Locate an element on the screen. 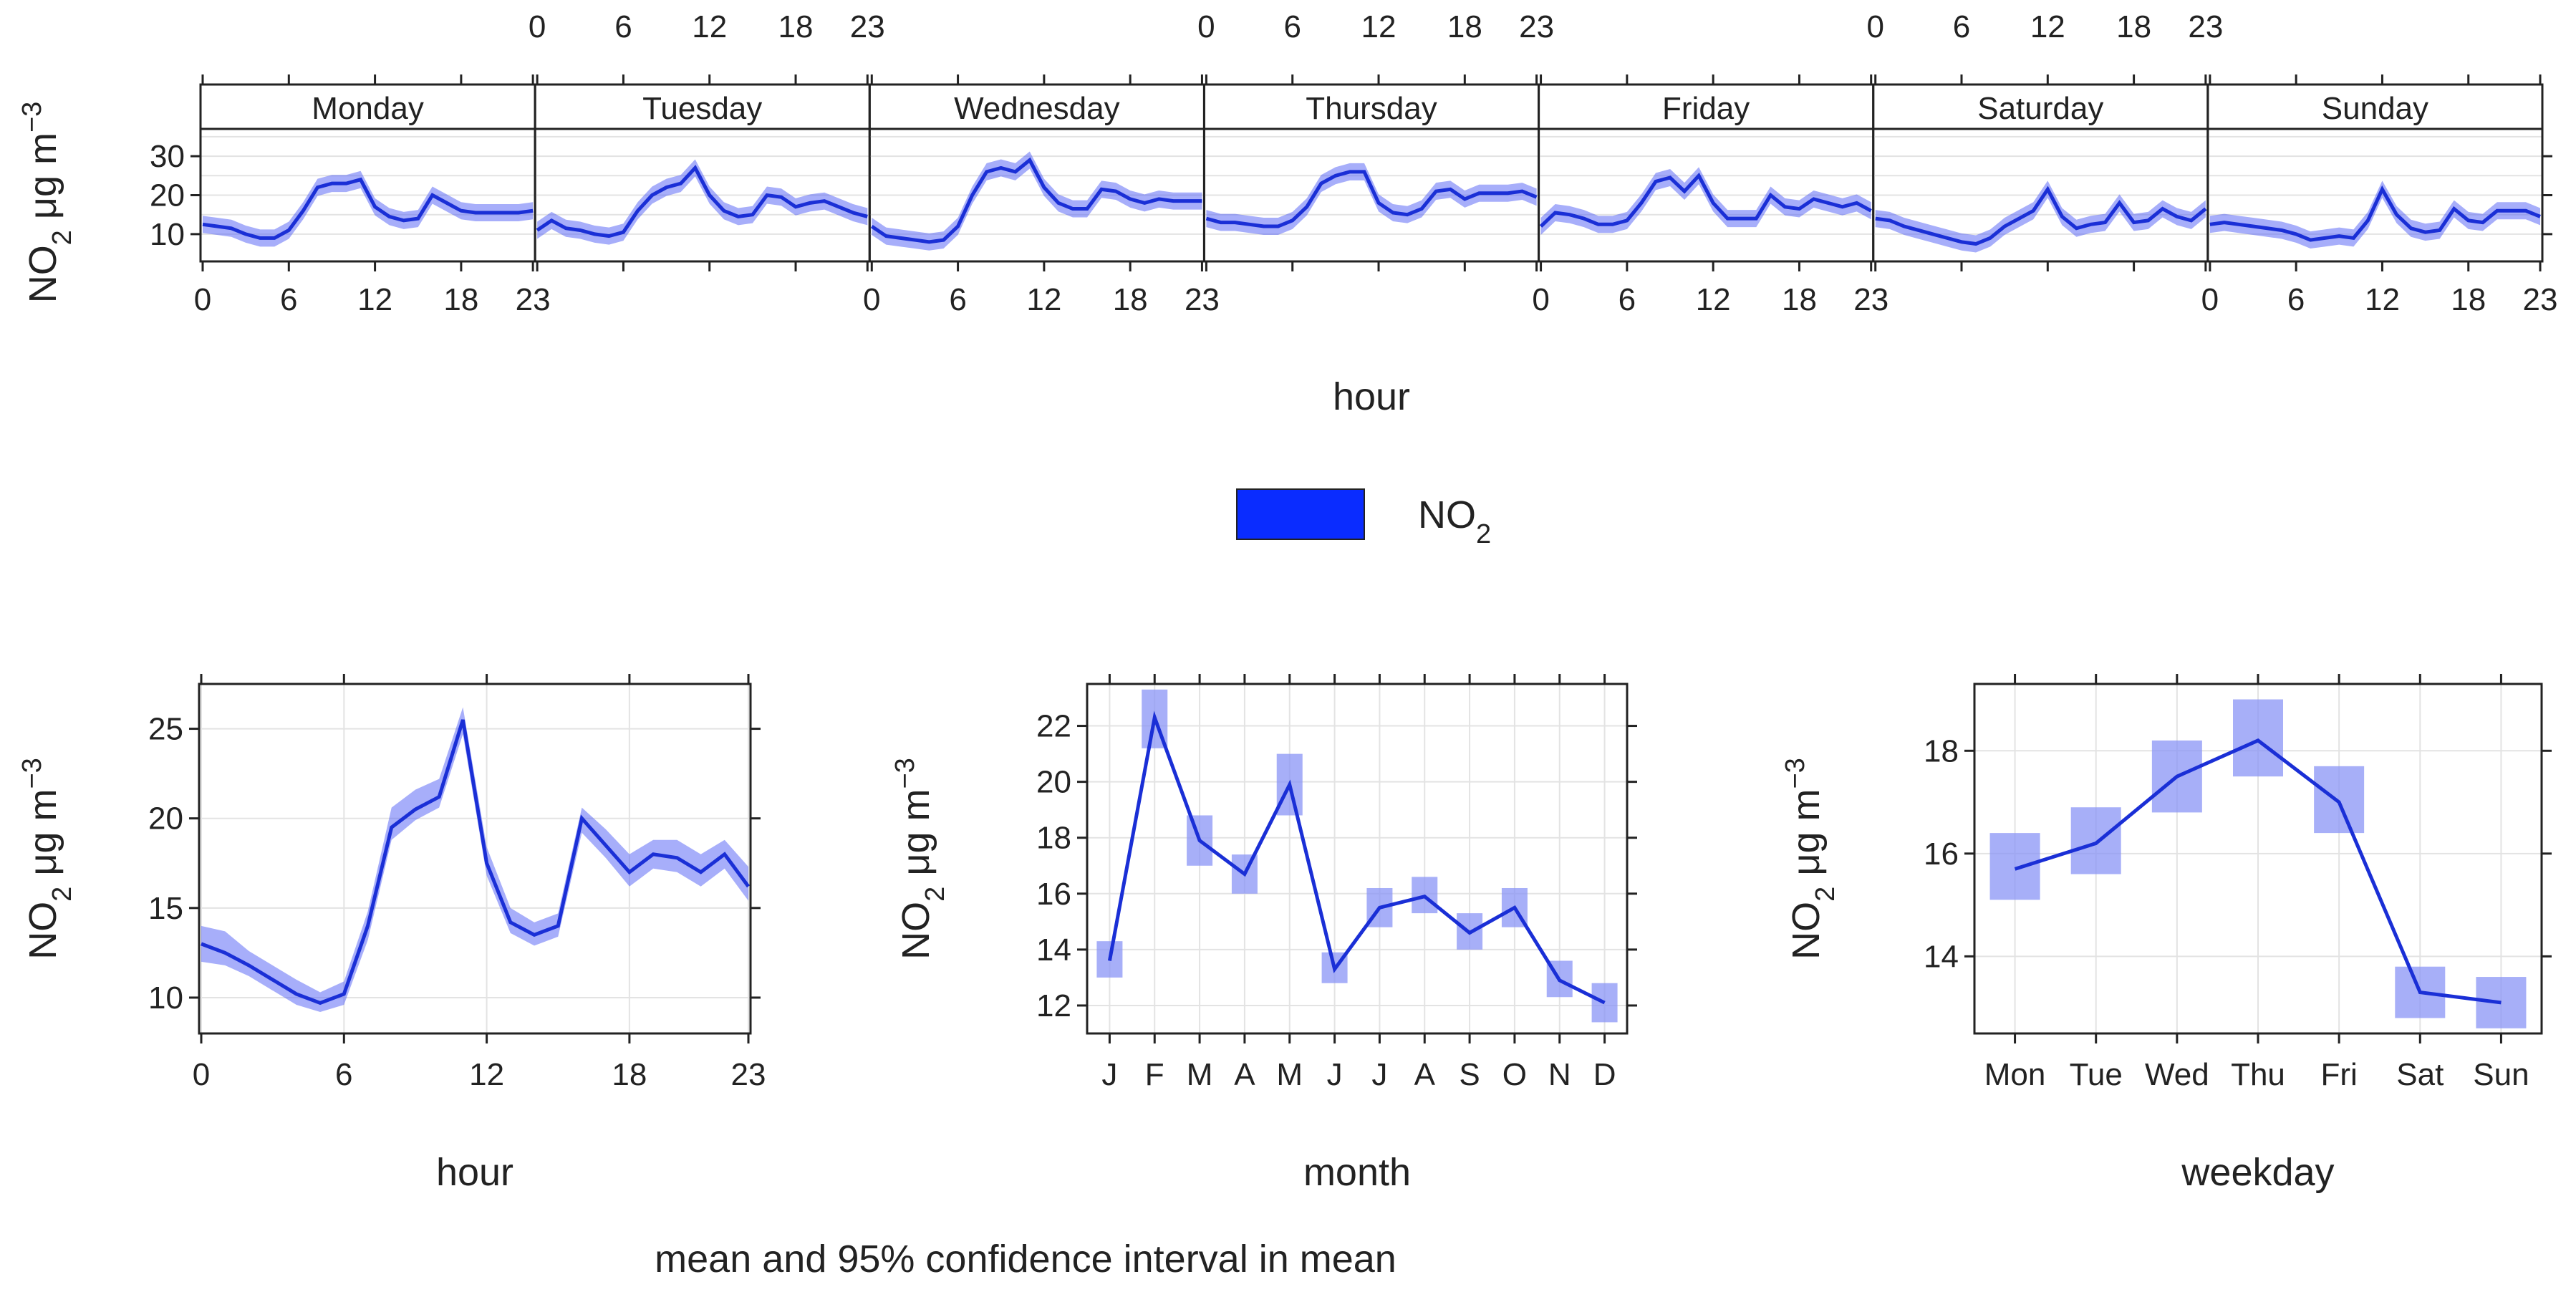 The width and height of the screenshot is (2576, 1292). legend: NO2 is located at coordinates (1363, 518).